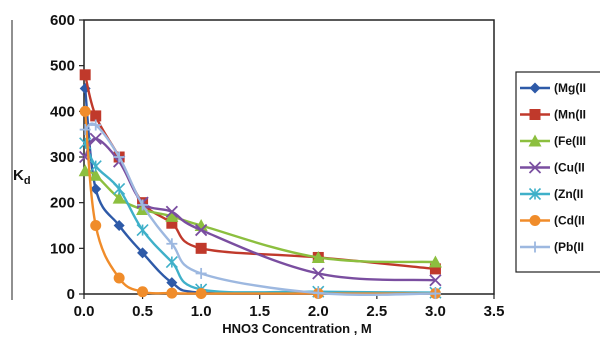  Describe the element at coordinates (201, 311) in the screenshot. I see `x-tick-label: 1.0` at that location.